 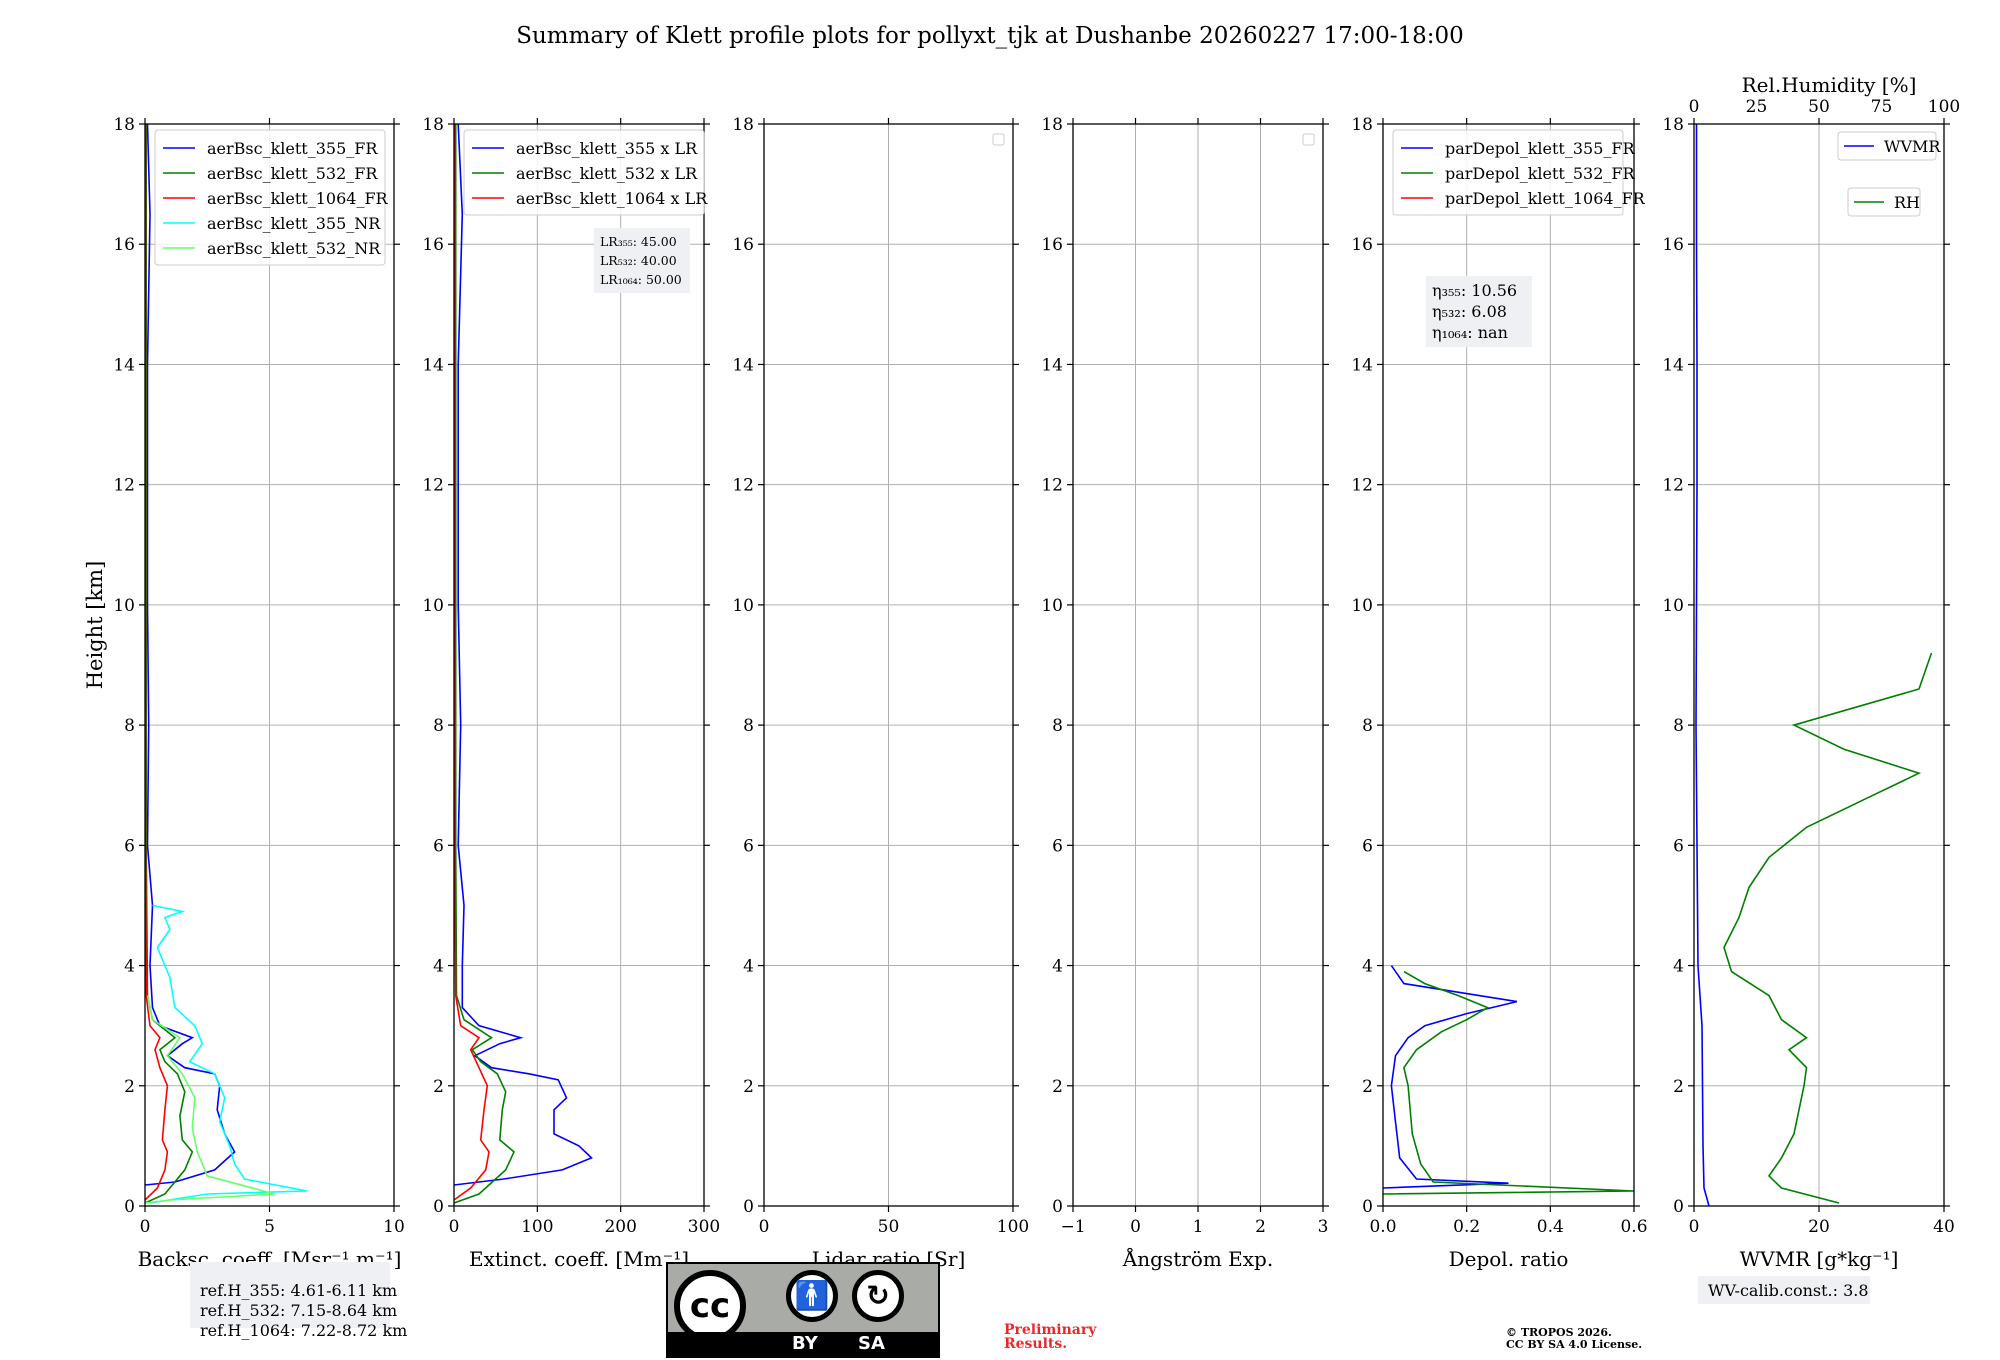 I want to click on x-axis-label: Depol. ratio, so click(x=1509, y=1259).